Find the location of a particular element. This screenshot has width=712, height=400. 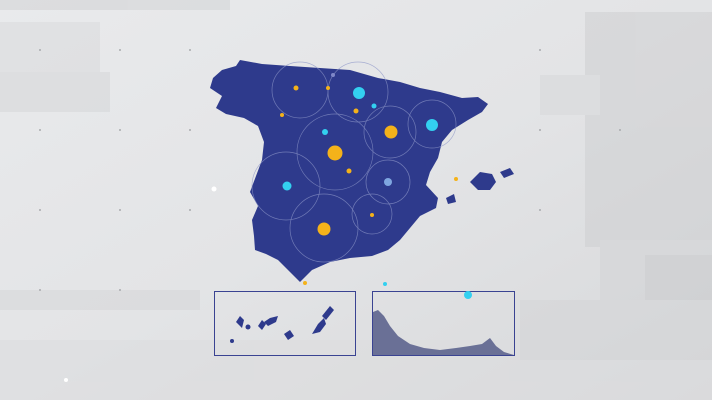

canary-inset is located at coordinates (285, 323).